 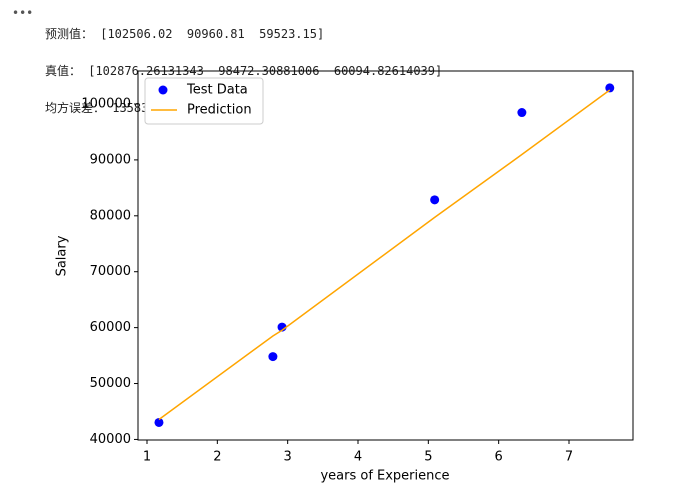 What do you see at coordinates (499, 457) in the screenshot?
I see `x-tick-label: 6` at bounding box center [499, 457].